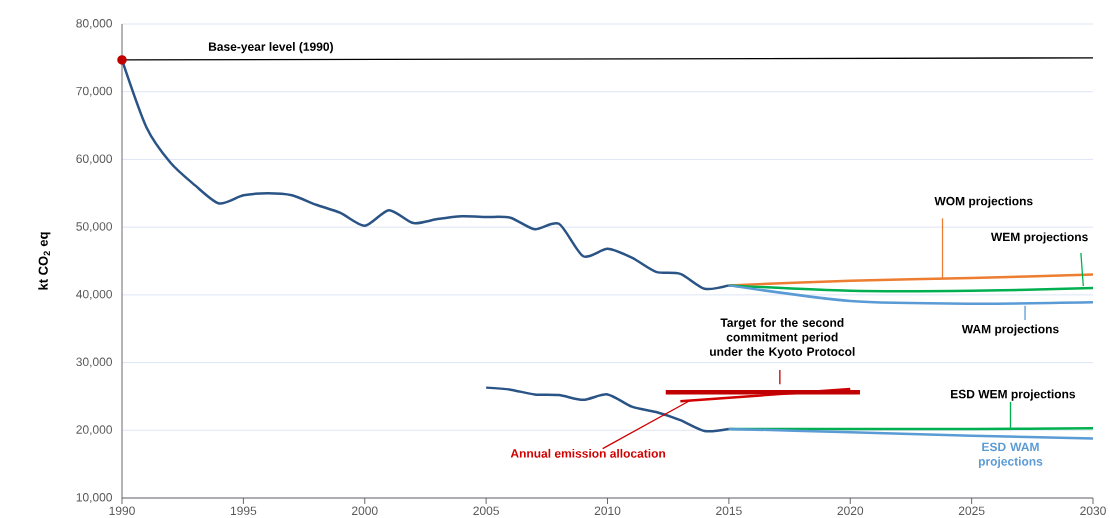 The width and height of the screenshot is (1110, 518). Describe the element at coordinates (1010, 455) in the screenshot. I see `series-label: ESD WAM projections` at that location.